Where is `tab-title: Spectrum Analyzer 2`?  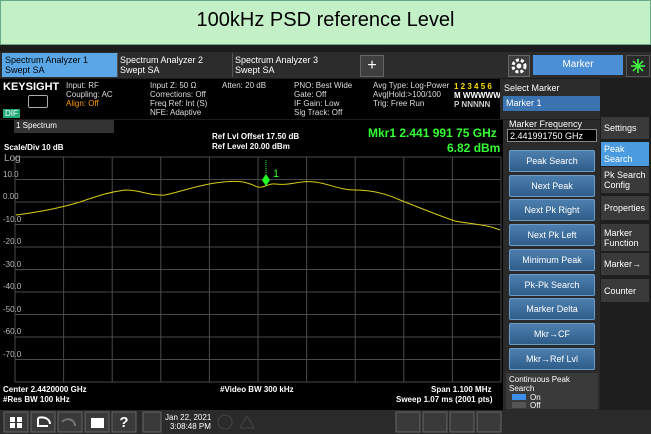
tab-title: Spectrum Analyzer 2 is located at coordinates (162, 60).